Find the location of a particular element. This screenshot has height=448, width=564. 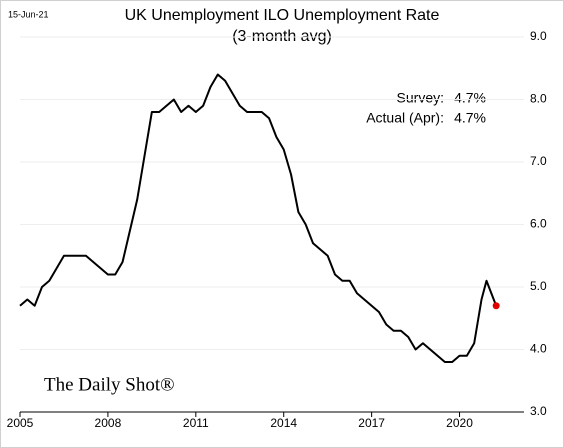

date: 15-Jun-21 is located at coordinates (28, 14).